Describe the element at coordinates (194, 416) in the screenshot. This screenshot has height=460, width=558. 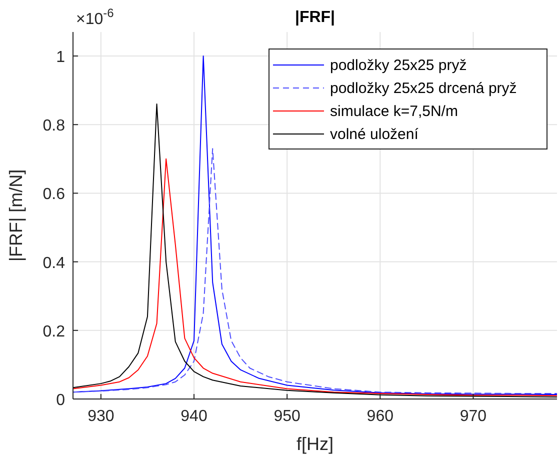
I see `x-tick-label: 940` at that location.